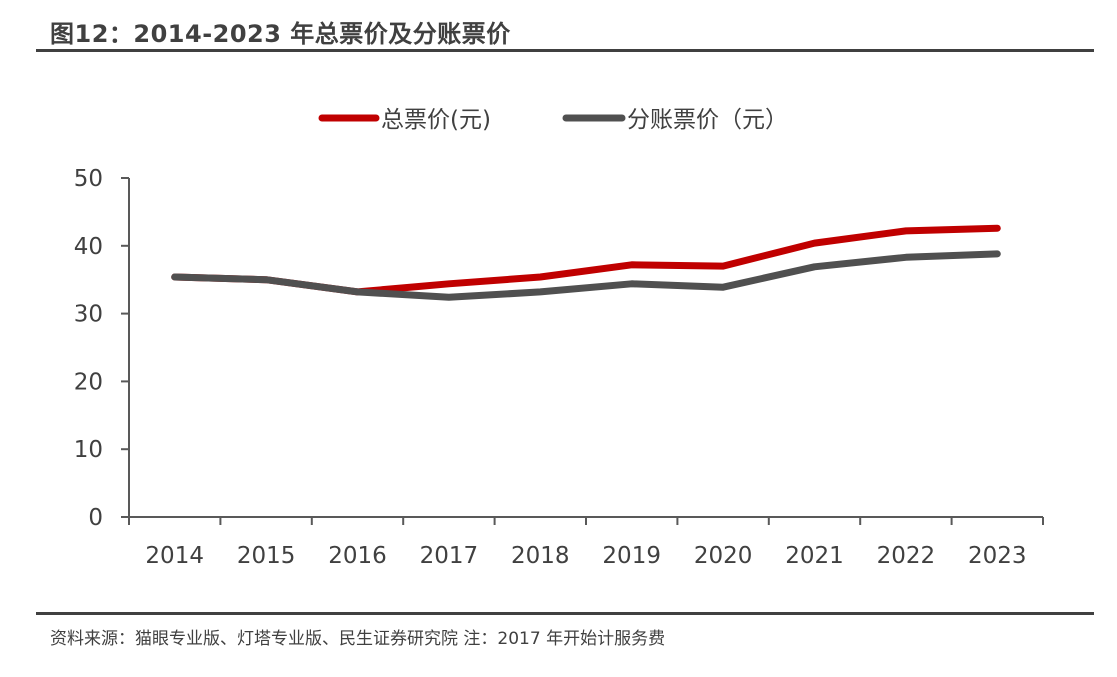 This screenshot has height=677, width=1117. Describe the element at coordinates (707, 120) in the screenshot. I see `legend-label-split-price: 分账票价（元）` at that location.